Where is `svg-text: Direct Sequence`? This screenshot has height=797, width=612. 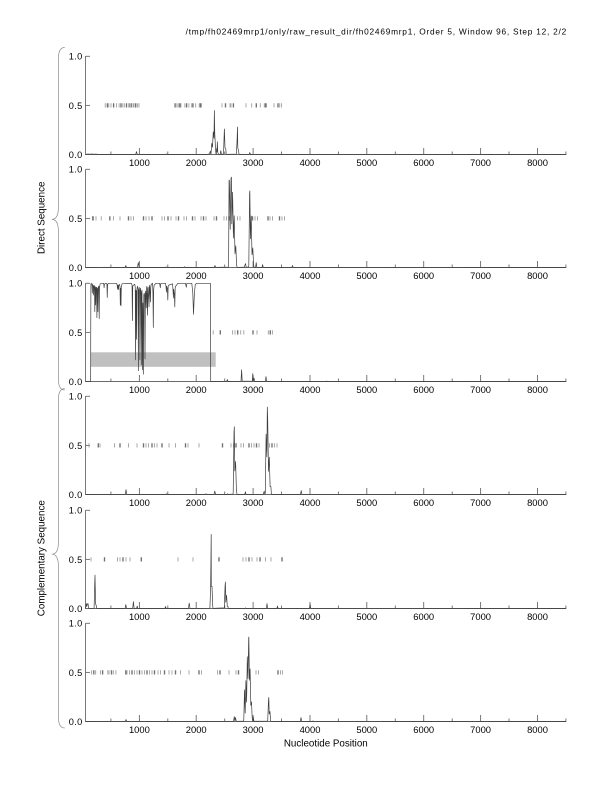 svg-text: Direct Sequence is located at coordinates (42, 217).